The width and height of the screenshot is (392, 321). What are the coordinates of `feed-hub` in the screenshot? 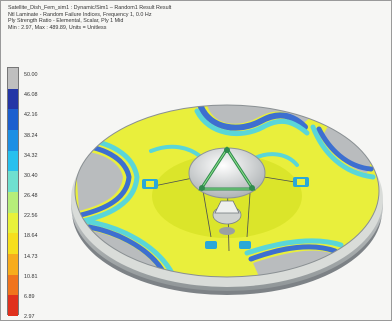 It's located at (227, 172).